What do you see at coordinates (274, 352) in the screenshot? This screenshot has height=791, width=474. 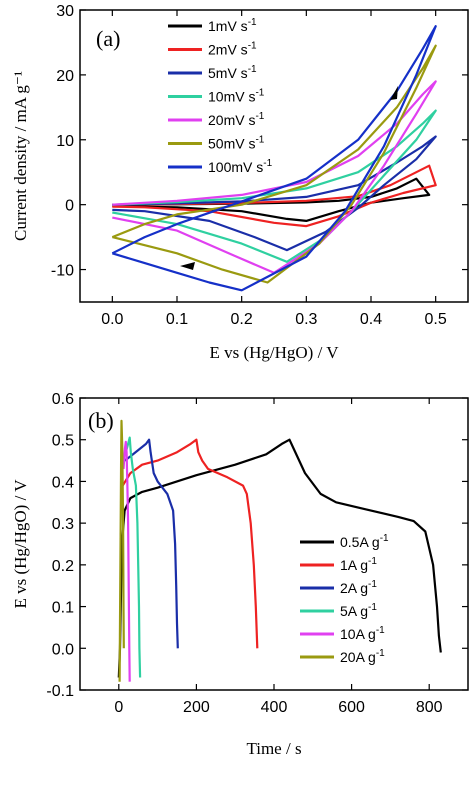 I see `x-axis-title-a: E vs (Hg/HgO) / V` at bounding box center [274, 352].